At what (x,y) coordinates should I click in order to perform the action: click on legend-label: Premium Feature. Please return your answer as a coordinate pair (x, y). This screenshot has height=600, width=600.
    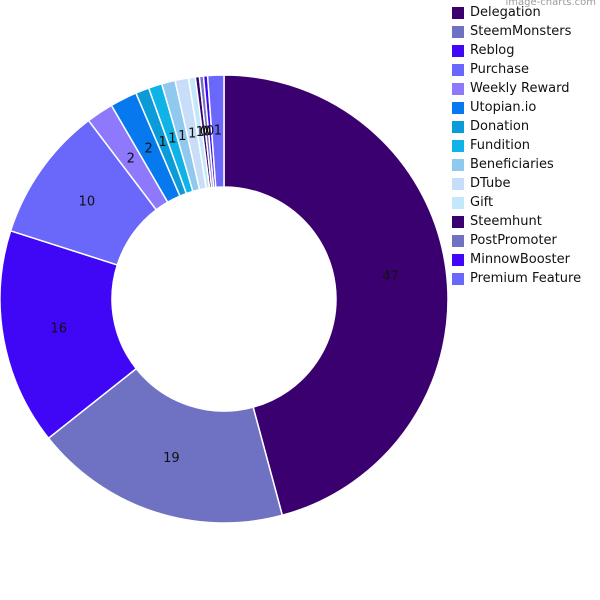
    Looking at the image, I should click on (526, 278).